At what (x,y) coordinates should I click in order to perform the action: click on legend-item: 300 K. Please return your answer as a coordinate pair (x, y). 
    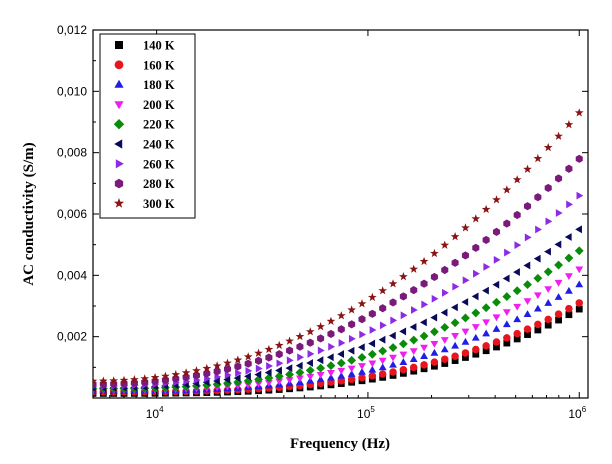
    Looking at the image, I should click on (144, 204).